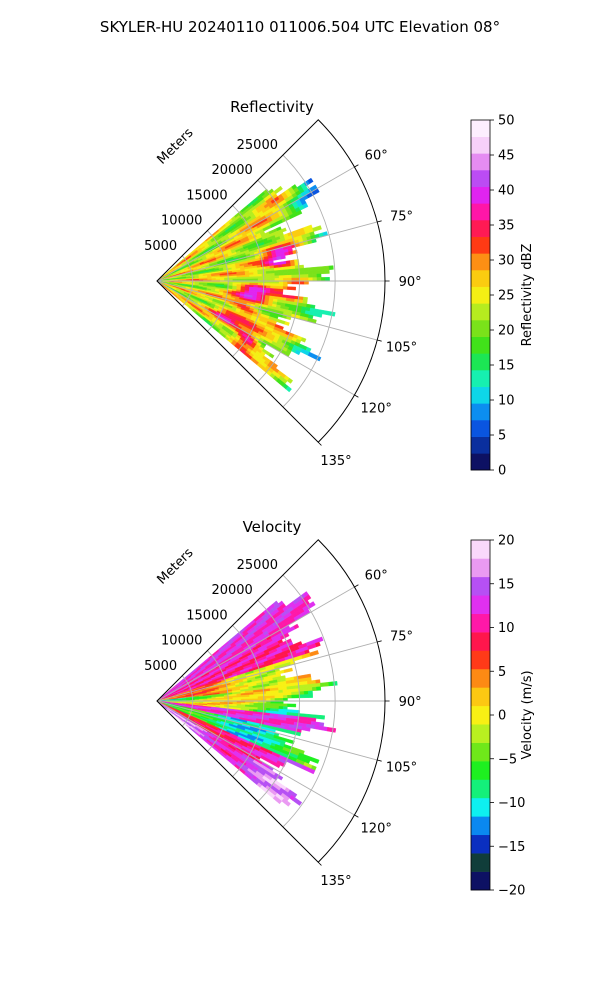 Image resolution: width=600 pixels, height=1000 pixels. Describe the element at coordinates (176, 566) in the screenshot. I see `radial-axis-label: Meters` at that location.